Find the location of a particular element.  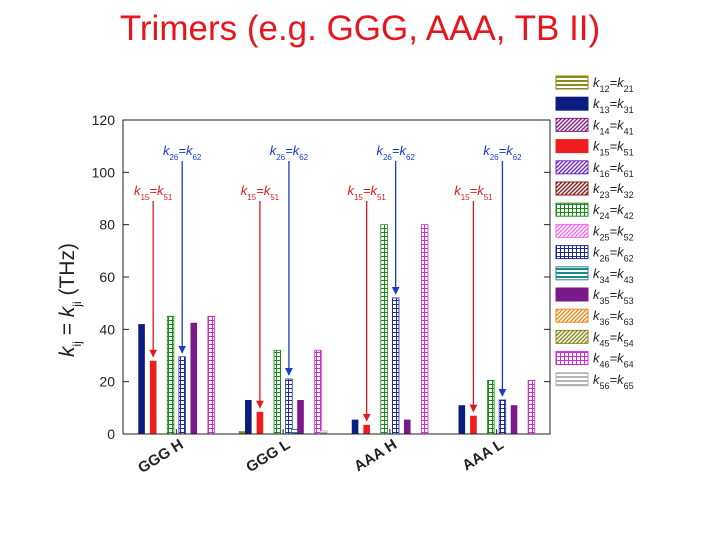

bar-k46=k64-GGG-H is located at coordinates (211, 375).